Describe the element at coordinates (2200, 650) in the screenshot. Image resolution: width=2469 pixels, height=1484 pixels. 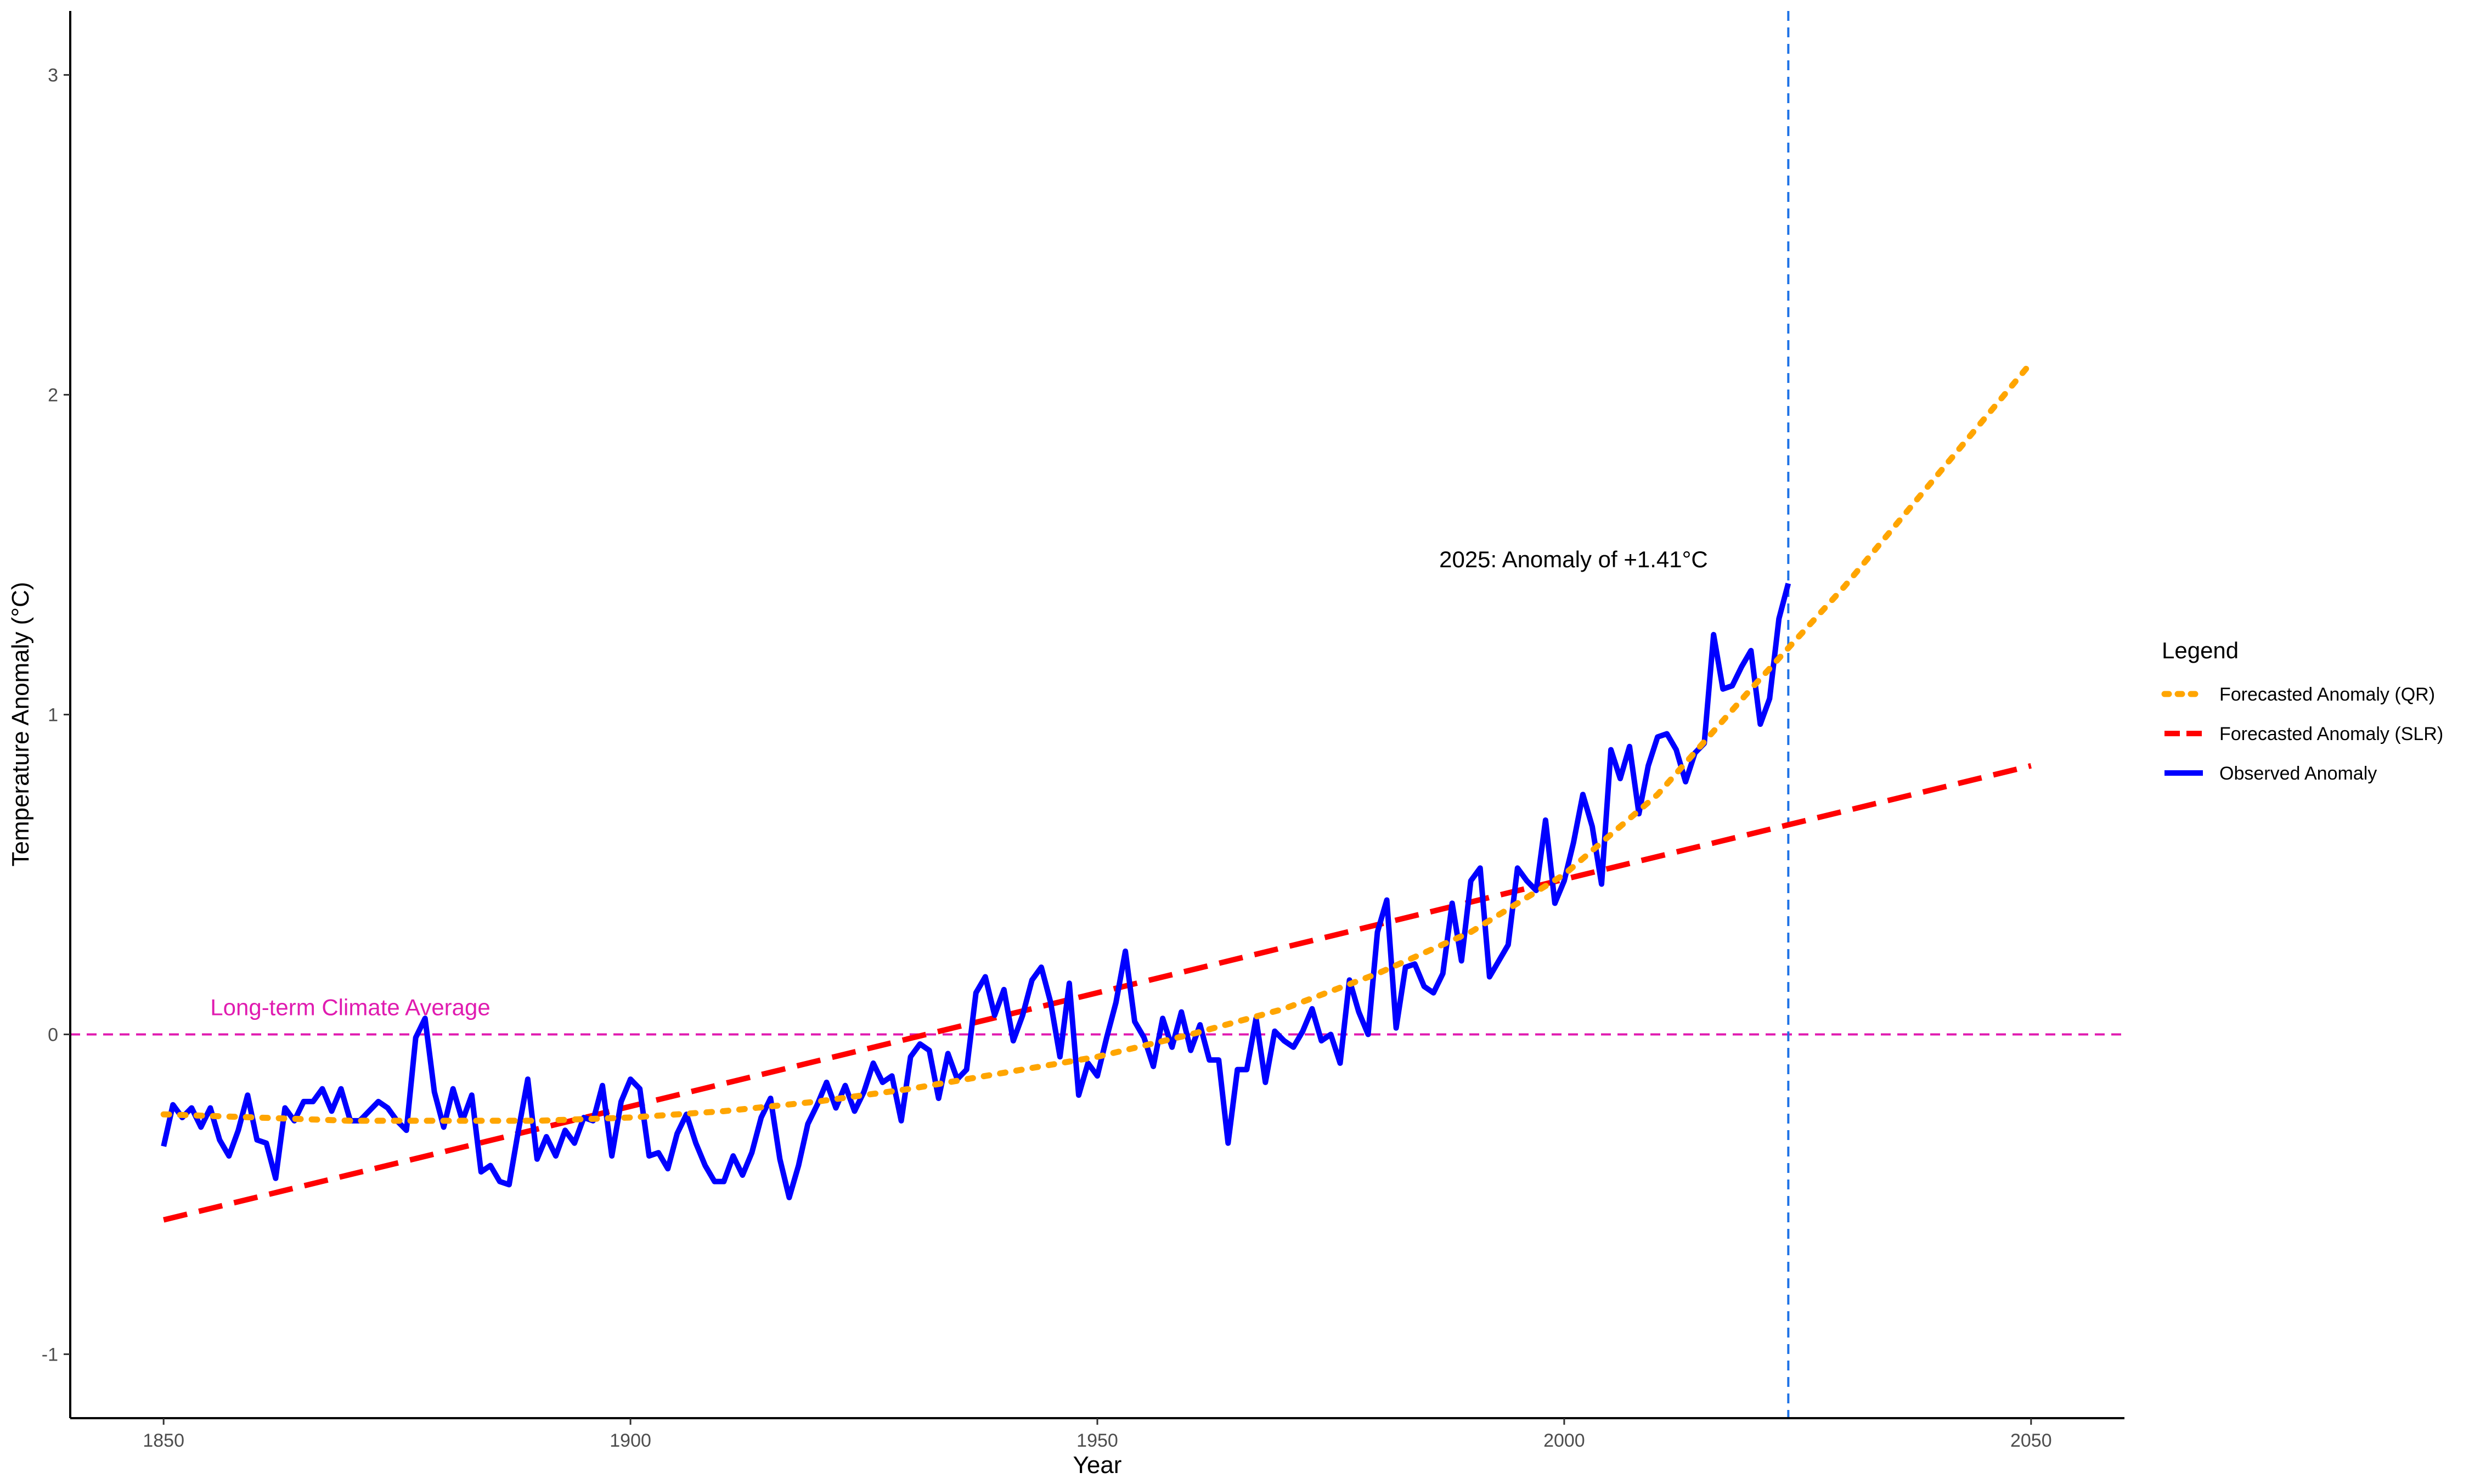
I see `legend-title: Legend` at that location.